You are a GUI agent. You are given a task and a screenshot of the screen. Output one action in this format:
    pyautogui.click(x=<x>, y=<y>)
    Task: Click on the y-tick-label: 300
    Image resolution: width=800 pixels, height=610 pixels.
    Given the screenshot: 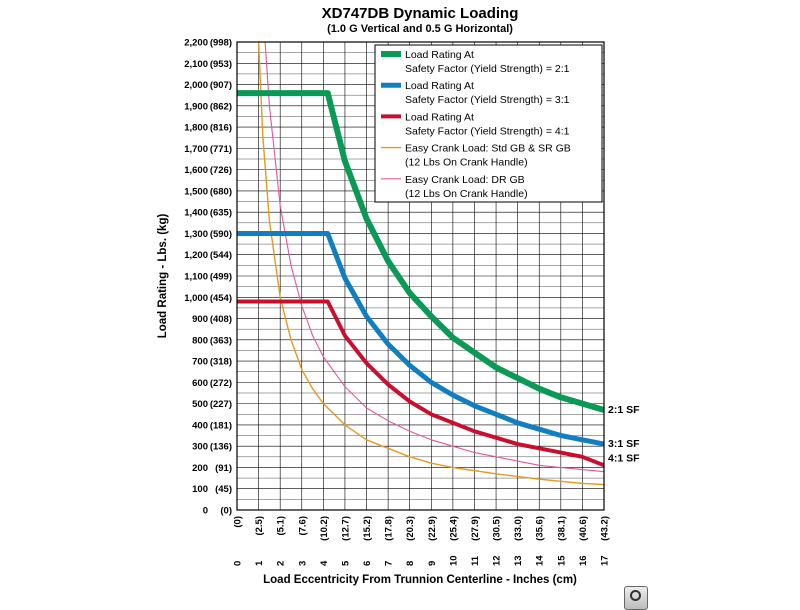 What is the action you would take?
    pyautogui.click(x=200, y=447)
    